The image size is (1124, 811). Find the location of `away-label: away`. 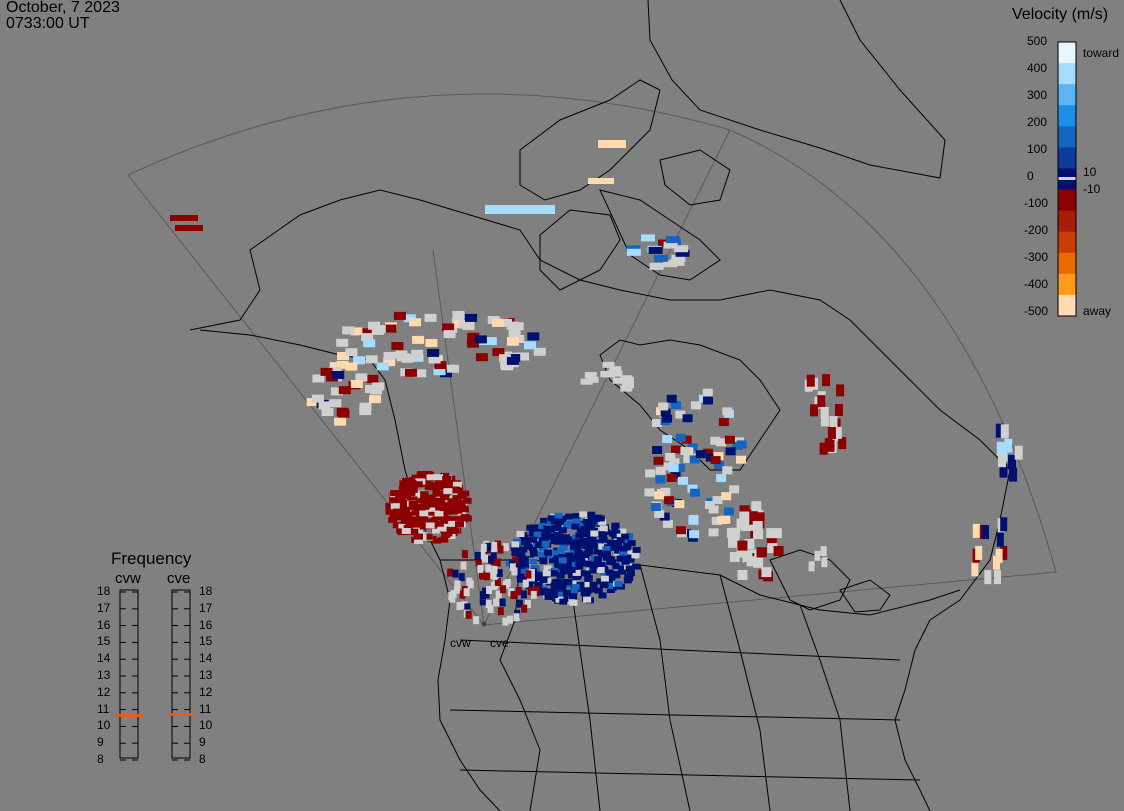

away-label: away is located at coordinates (1097, 311).